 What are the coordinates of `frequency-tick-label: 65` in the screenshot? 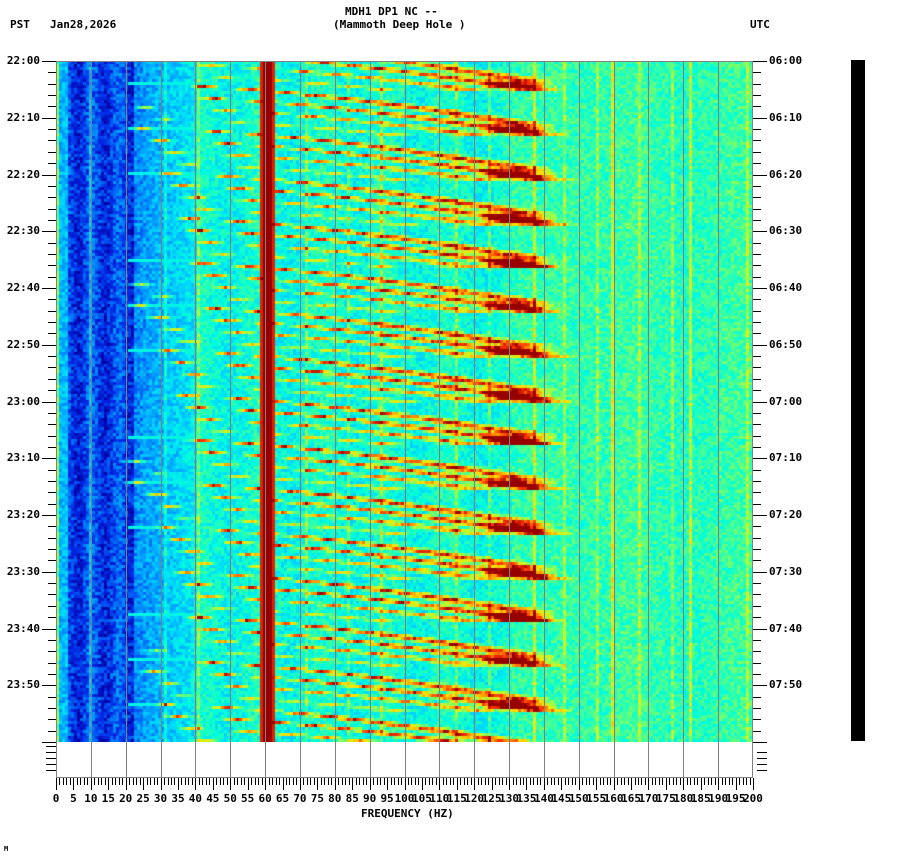 It's located at (282, 798).